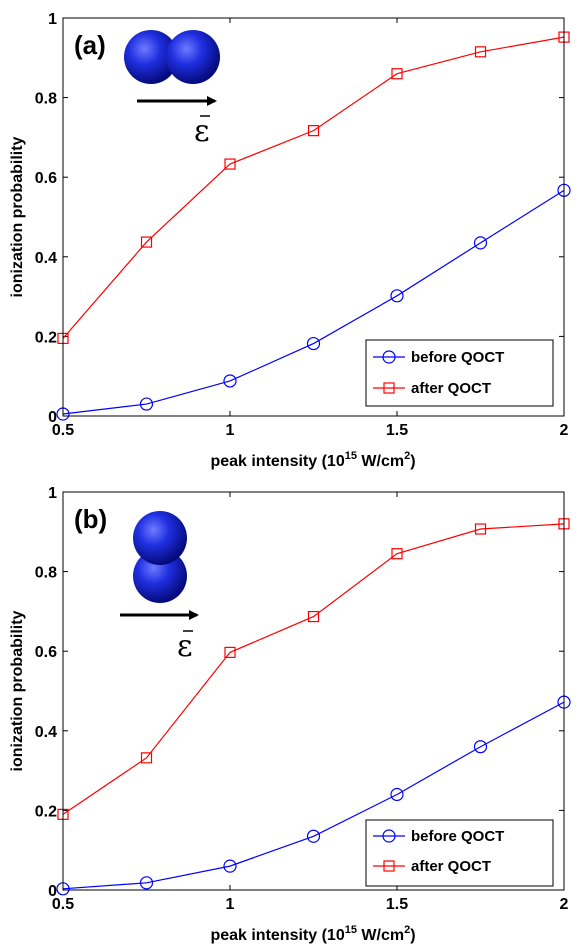  What do you see at coordinates (90, 45) in the screenshot?
I see `panel-label: (a)` at bounding box center [90, 45].